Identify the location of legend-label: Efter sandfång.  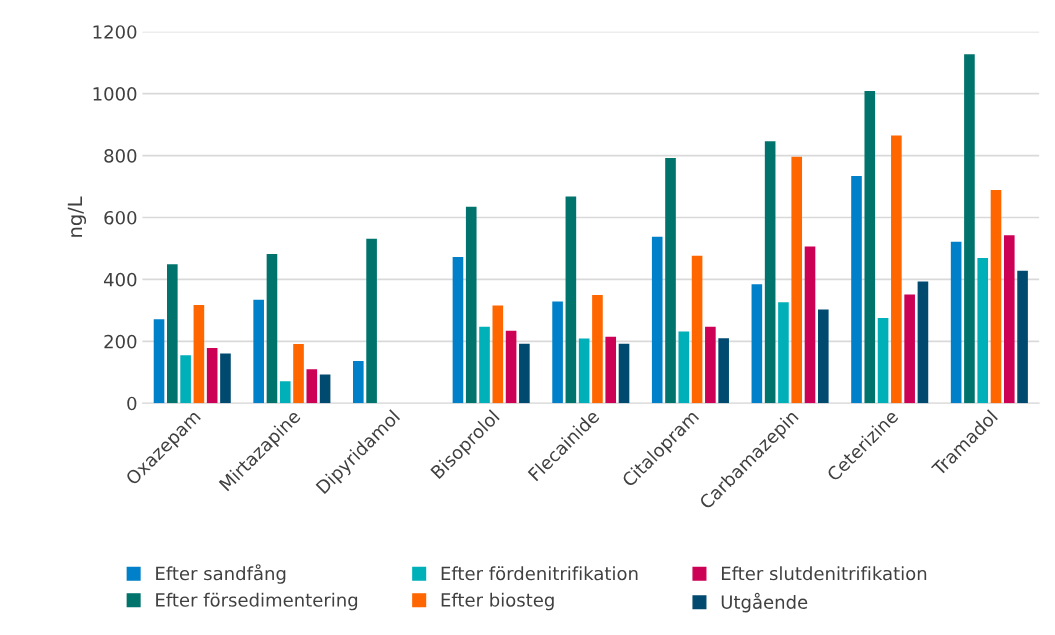
(221, 574).